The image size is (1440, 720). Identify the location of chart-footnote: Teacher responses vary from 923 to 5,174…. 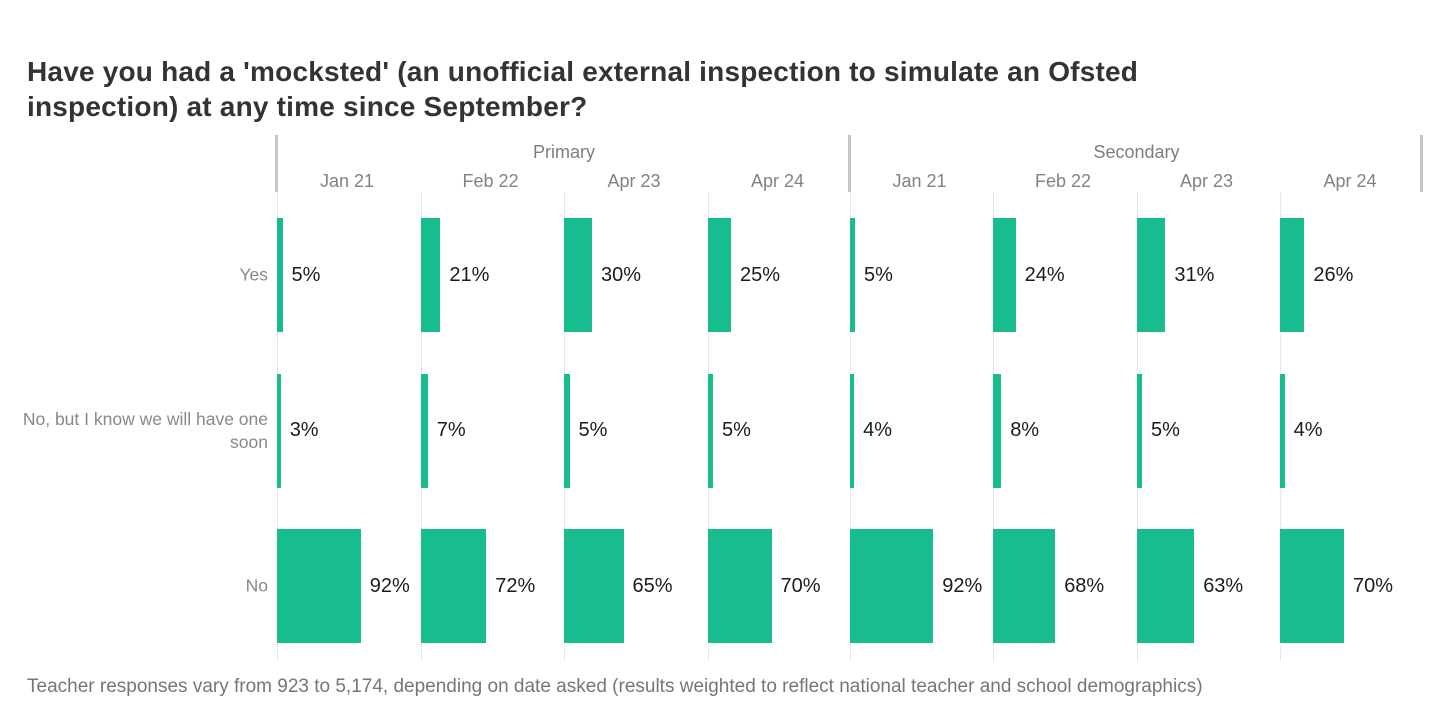
(615, 686).